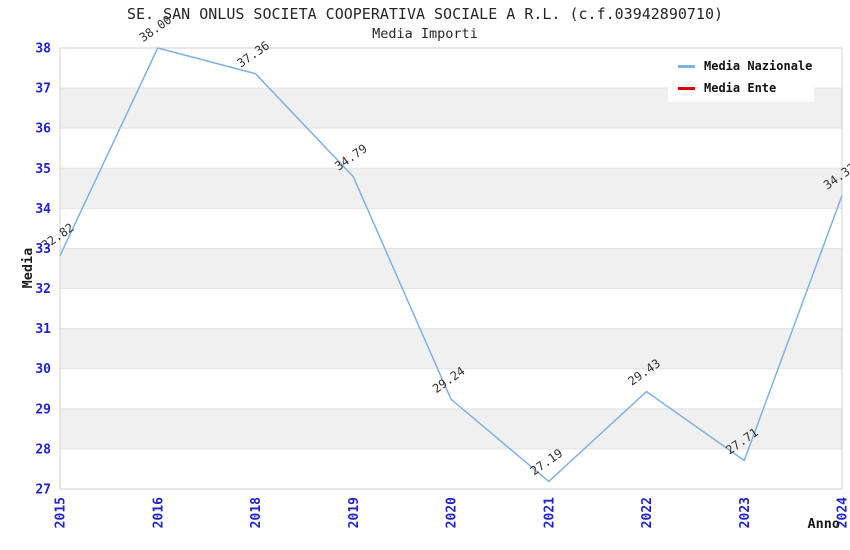 The height and width of the screenshot is (550, 850). Describe the element at coordinates (43, 249) in the screenshot. I see `y-tick-label: 33` at that location.